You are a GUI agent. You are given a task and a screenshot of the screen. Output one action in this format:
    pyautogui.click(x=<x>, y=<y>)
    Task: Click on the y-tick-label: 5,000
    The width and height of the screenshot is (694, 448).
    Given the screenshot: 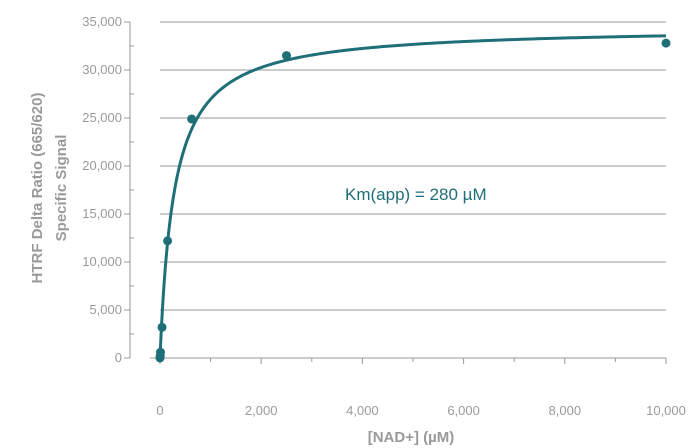 What is the action you would take?
    pyautogui.click(x=105, y=309)
    